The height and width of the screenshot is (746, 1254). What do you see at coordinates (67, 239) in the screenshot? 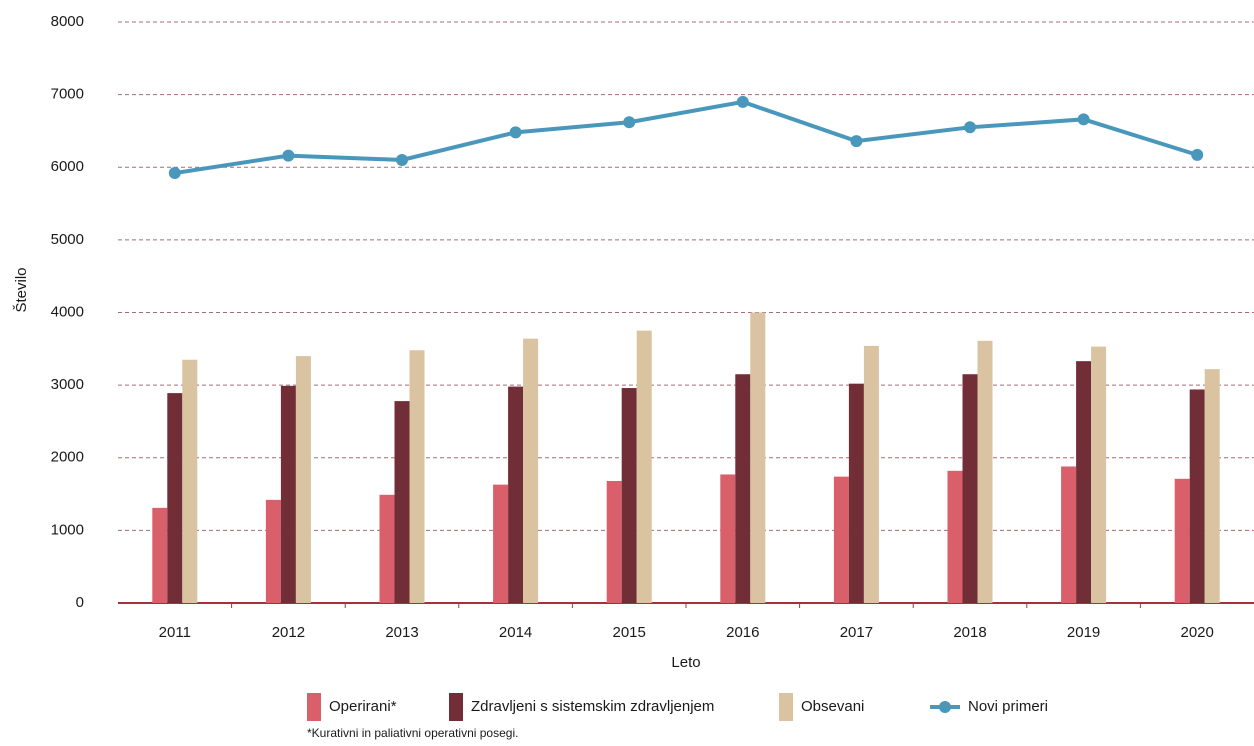
I see `y-tick-label: 5000` at bounding box center [67, 239].